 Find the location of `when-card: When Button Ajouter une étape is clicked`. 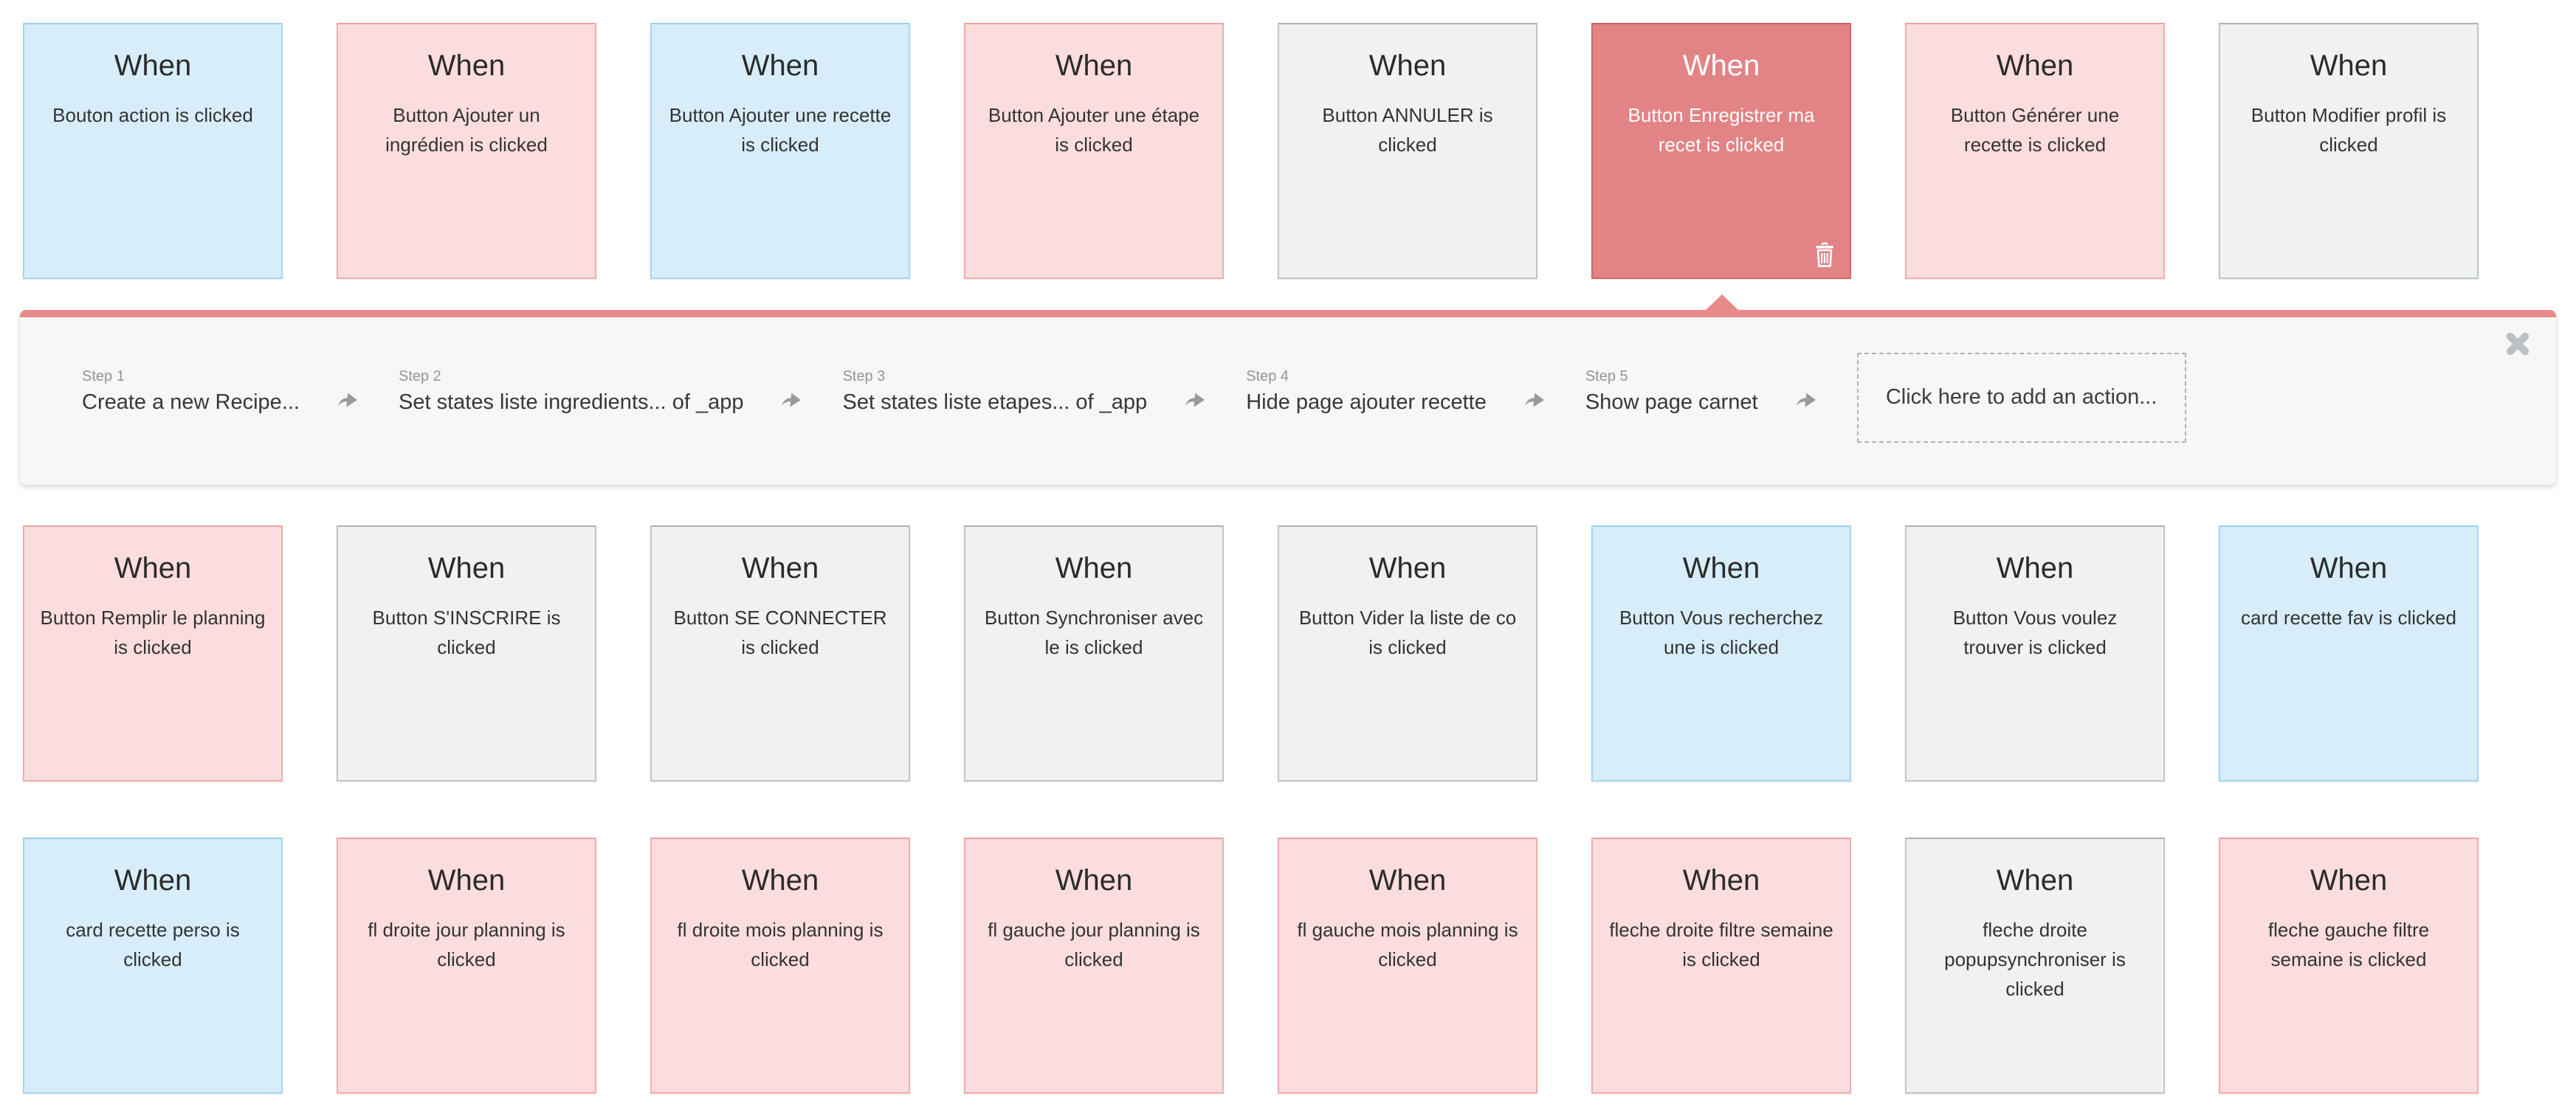

when-card: When Button Ajouter une étape is clicked is located at coordinates (1094, 151).